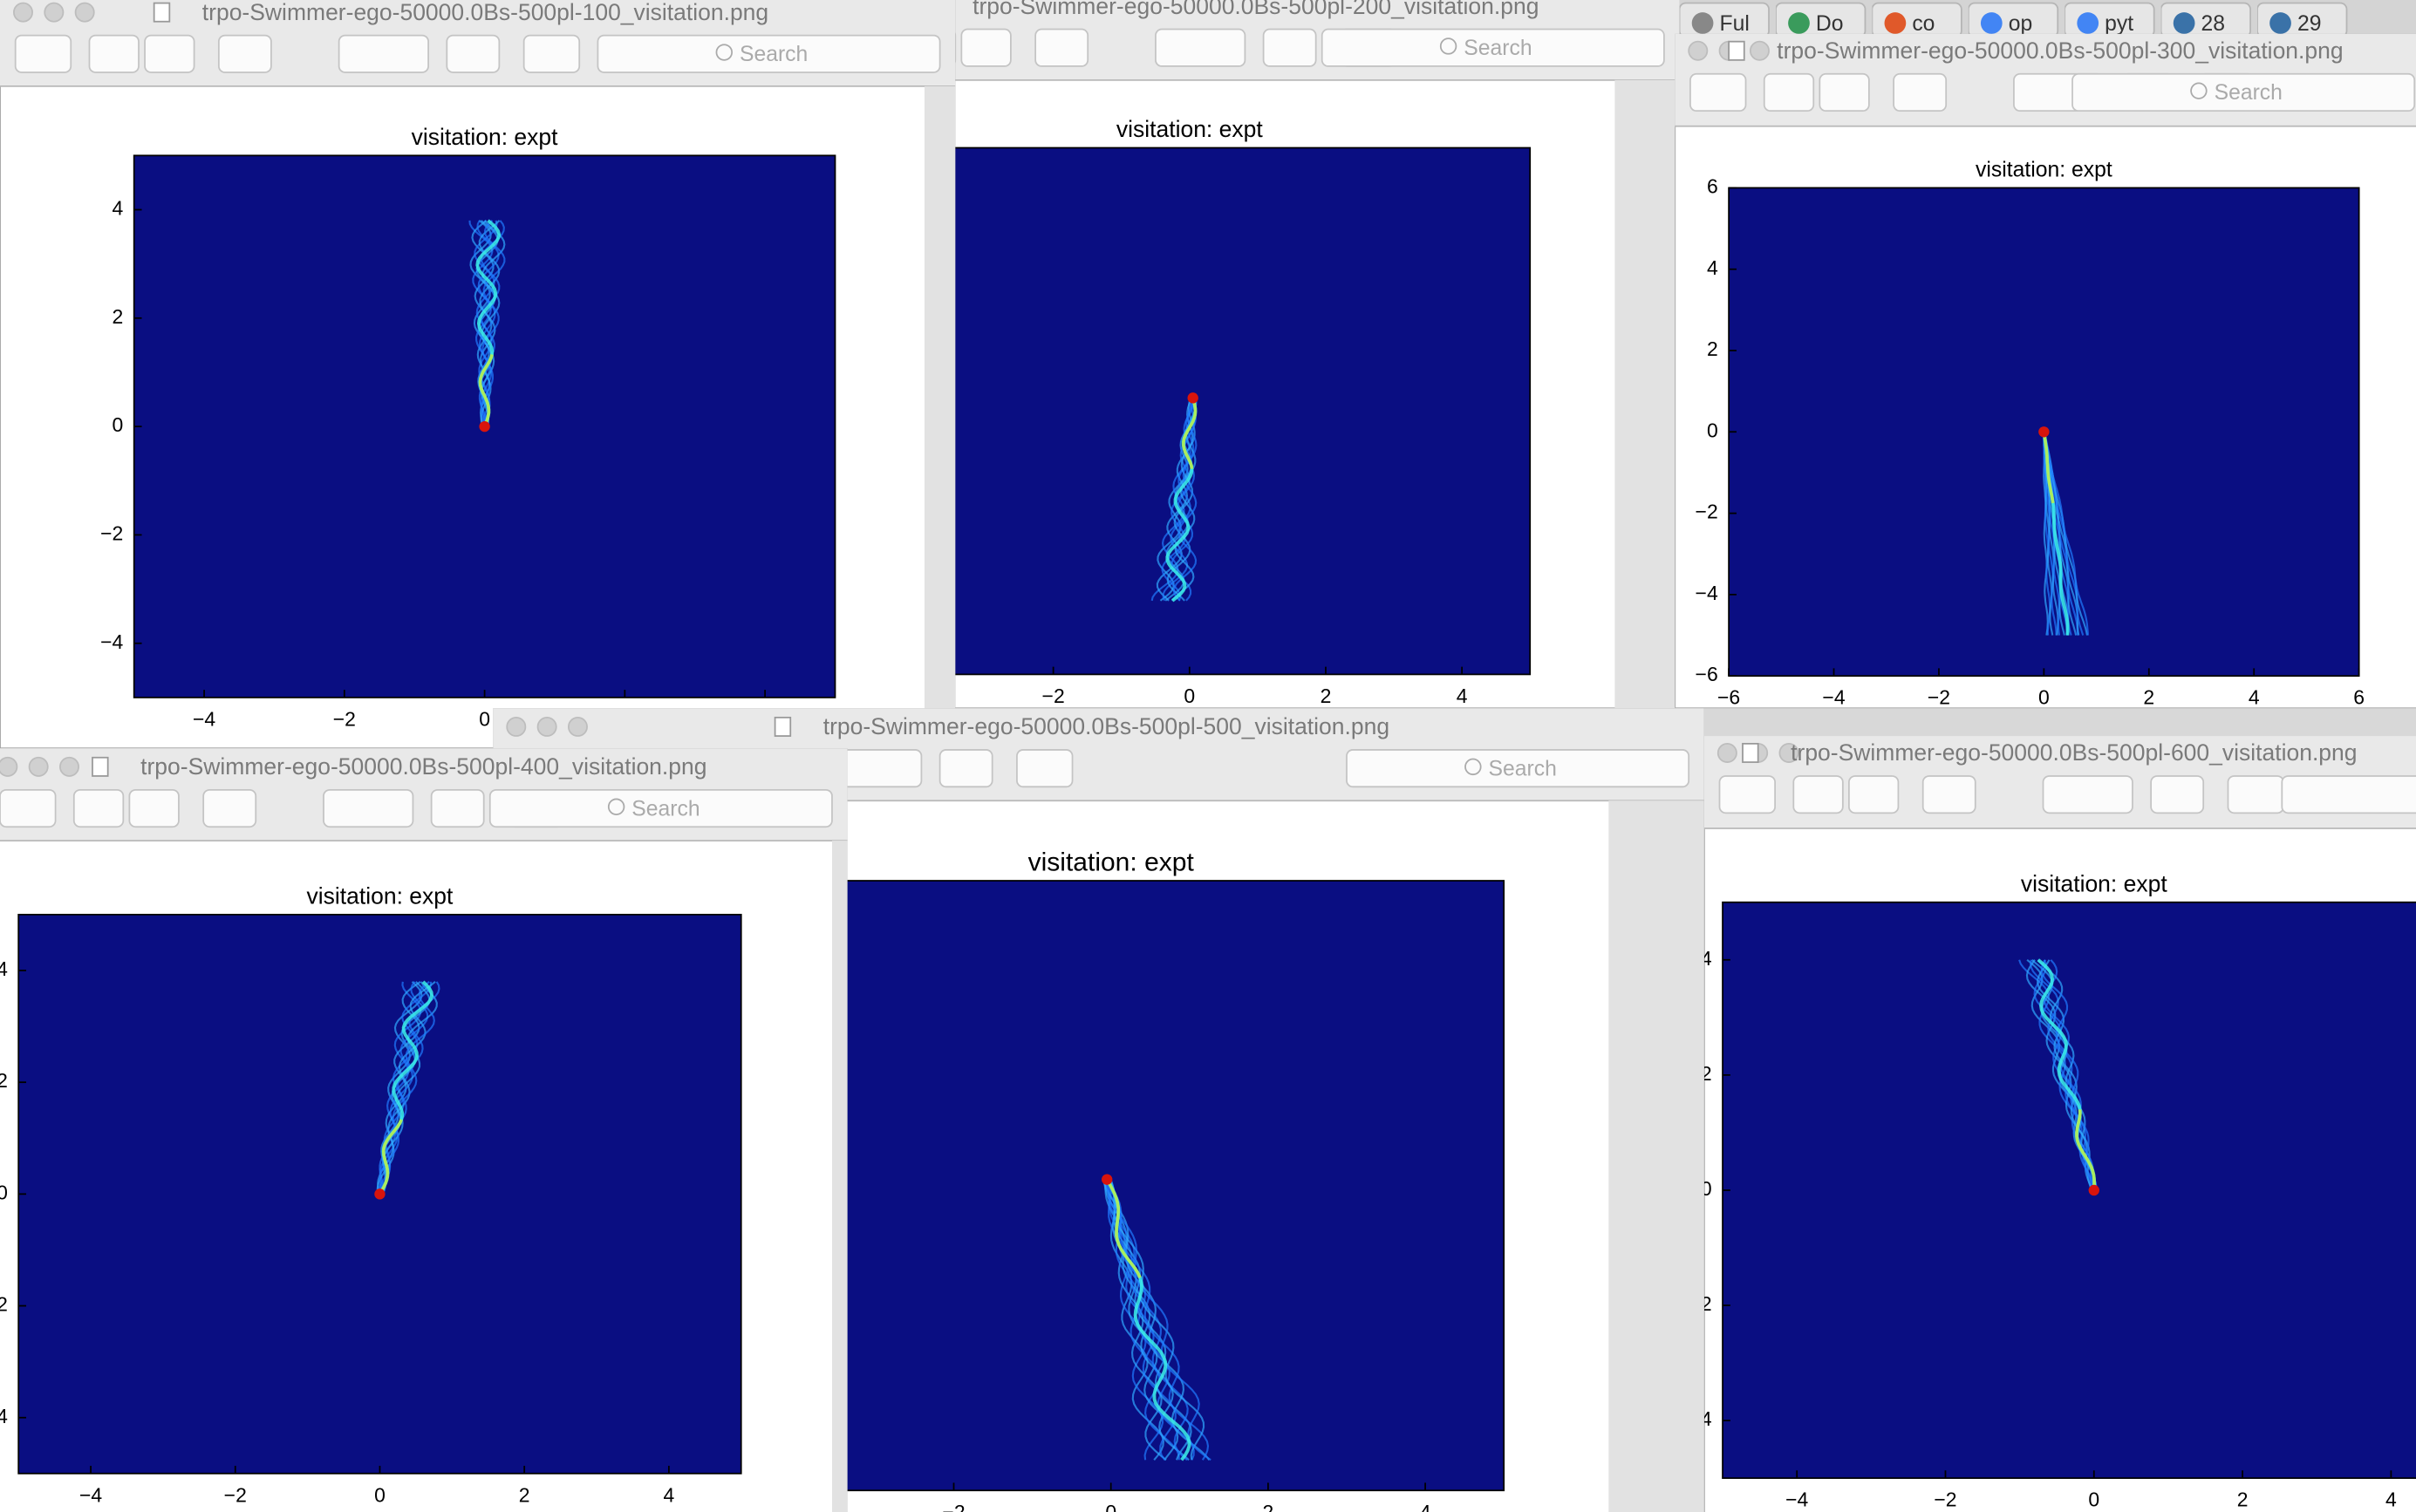  I want to click on browser-tab: op, so click(2013, 19).